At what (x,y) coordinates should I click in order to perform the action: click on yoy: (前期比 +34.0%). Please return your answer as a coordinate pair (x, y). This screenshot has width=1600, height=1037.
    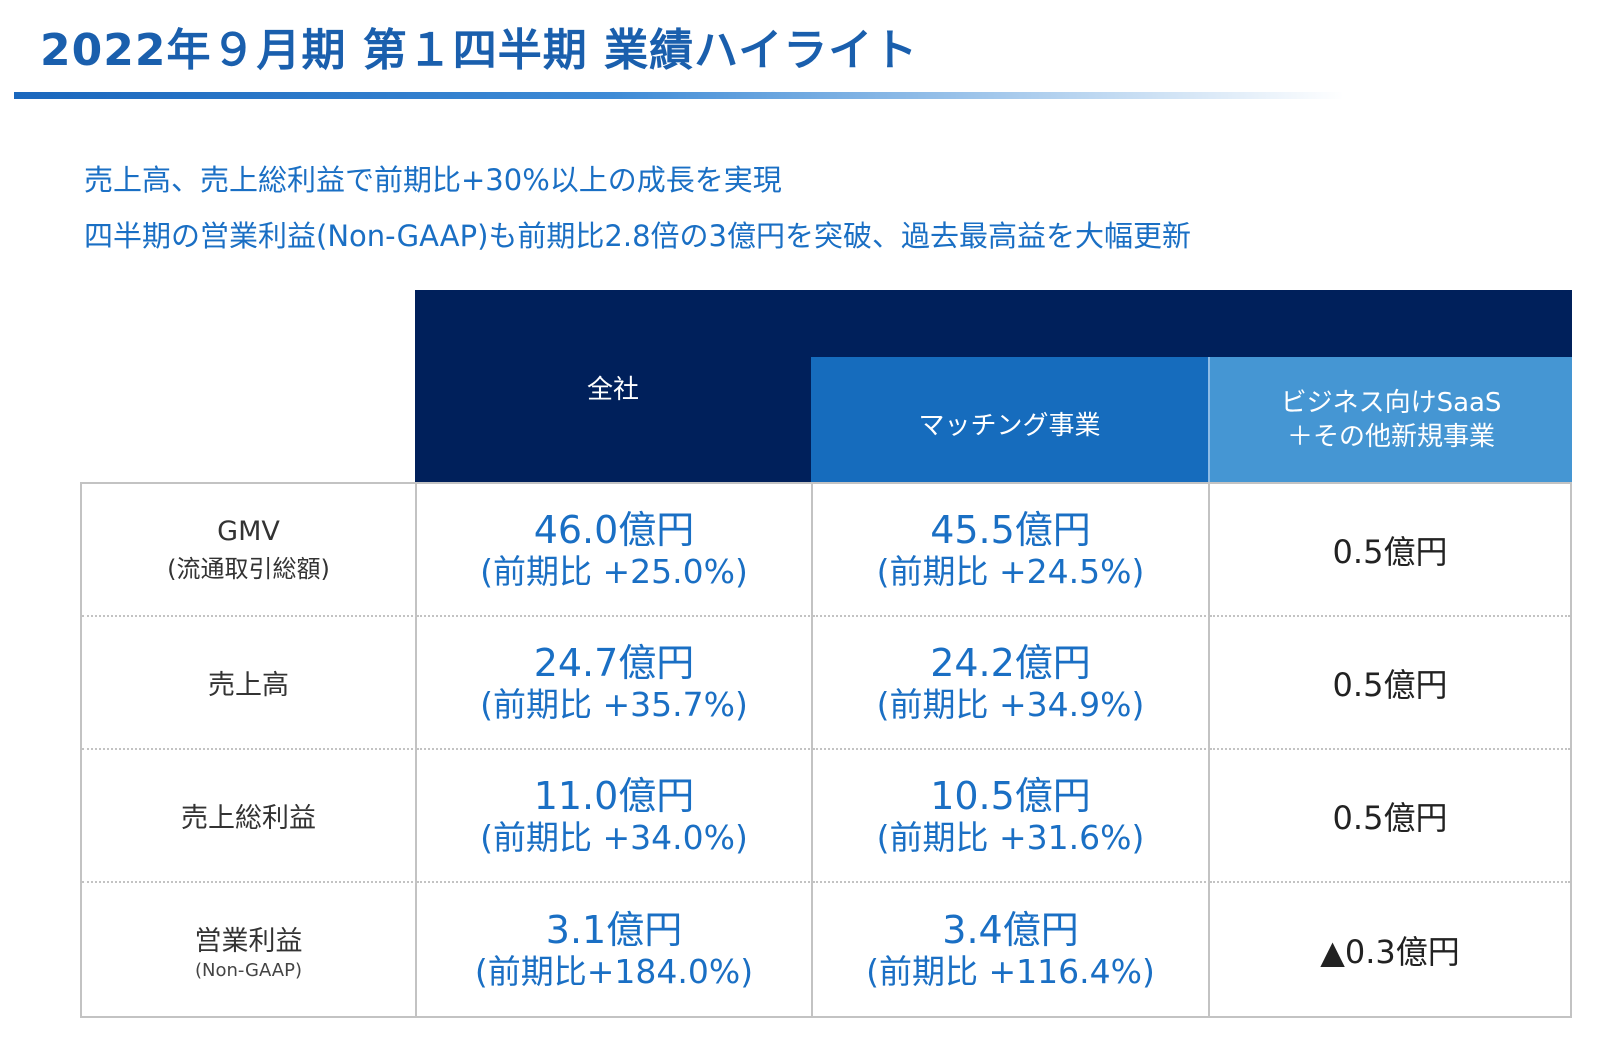
    Looking at the image, I should click on (614, 837).